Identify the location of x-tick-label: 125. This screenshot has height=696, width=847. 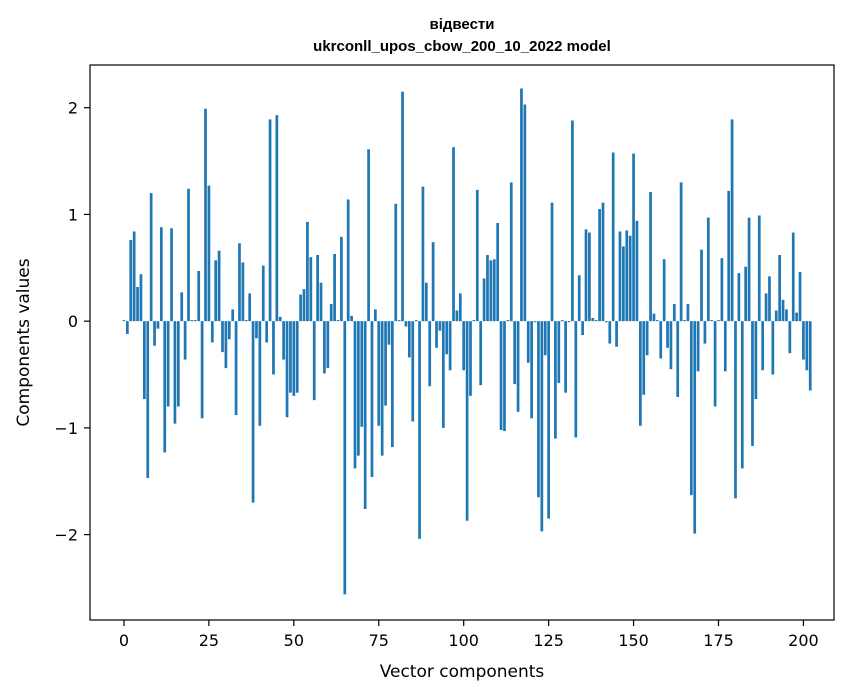
(548, 640).